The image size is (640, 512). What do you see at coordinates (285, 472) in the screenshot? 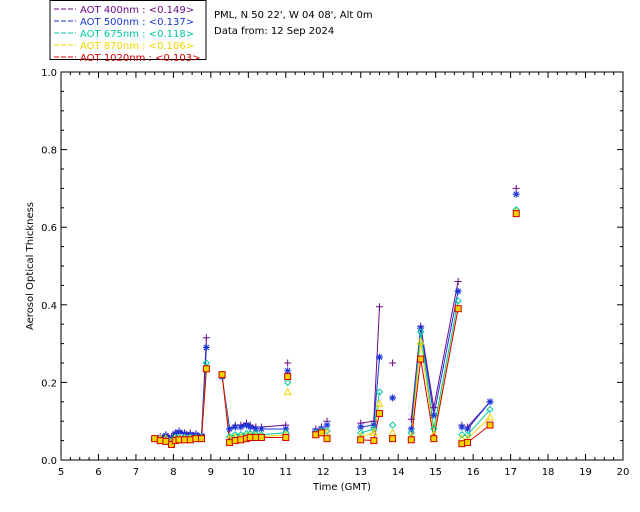
I see `x-tick-label: 11` at bounding box center [285, 472].